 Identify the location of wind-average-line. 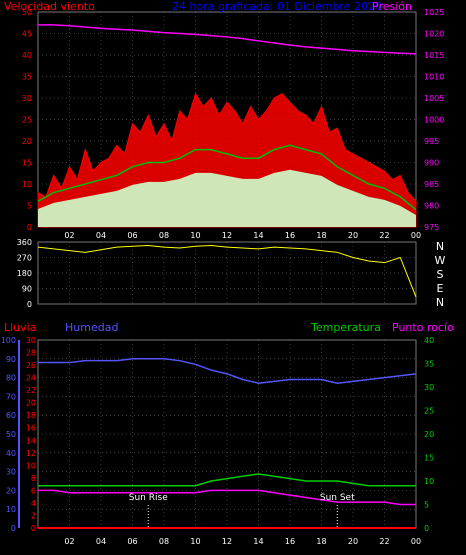
(227, 177).